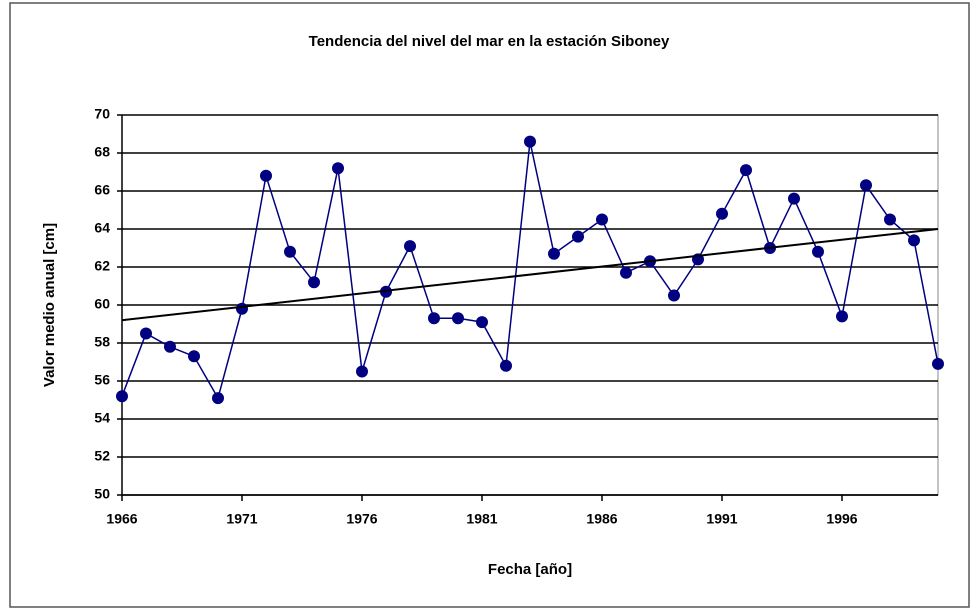 The height and width of the screenshot is (614, 979). What do you see at coordinates (601, 519) in the screenshot?
I see `x-tick-label: 1986` at bounding box center [601, 519].